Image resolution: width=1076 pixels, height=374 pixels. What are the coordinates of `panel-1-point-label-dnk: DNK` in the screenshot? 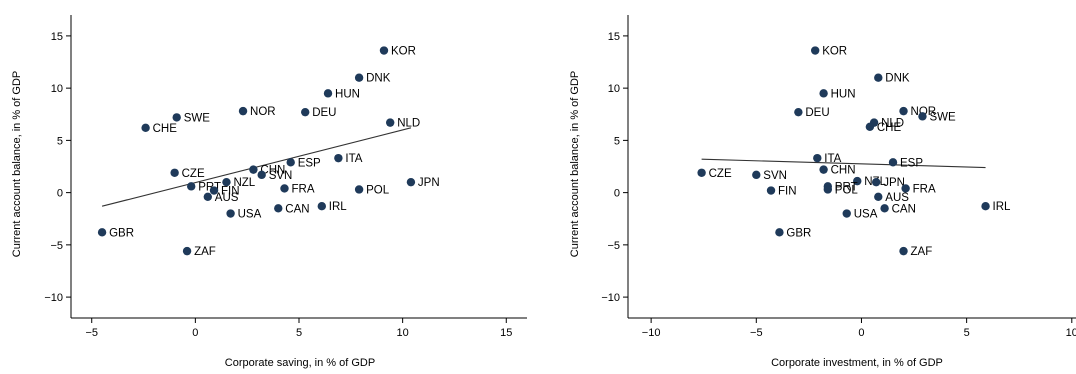 It's located at (378, 79).